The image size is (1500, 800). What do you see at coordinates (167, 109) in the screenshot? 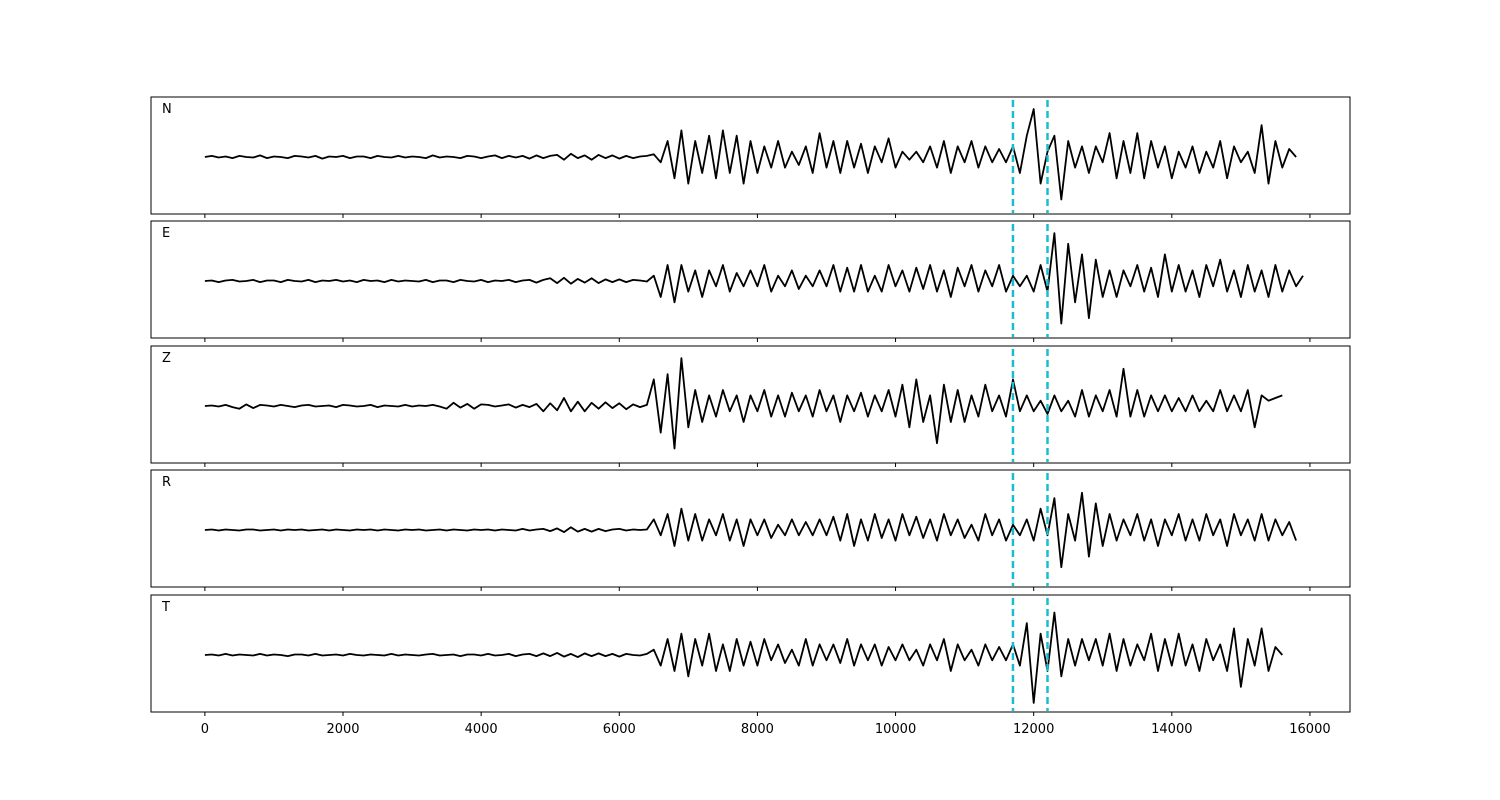
I see `panel-label: N` at bounding box center [167, 109].